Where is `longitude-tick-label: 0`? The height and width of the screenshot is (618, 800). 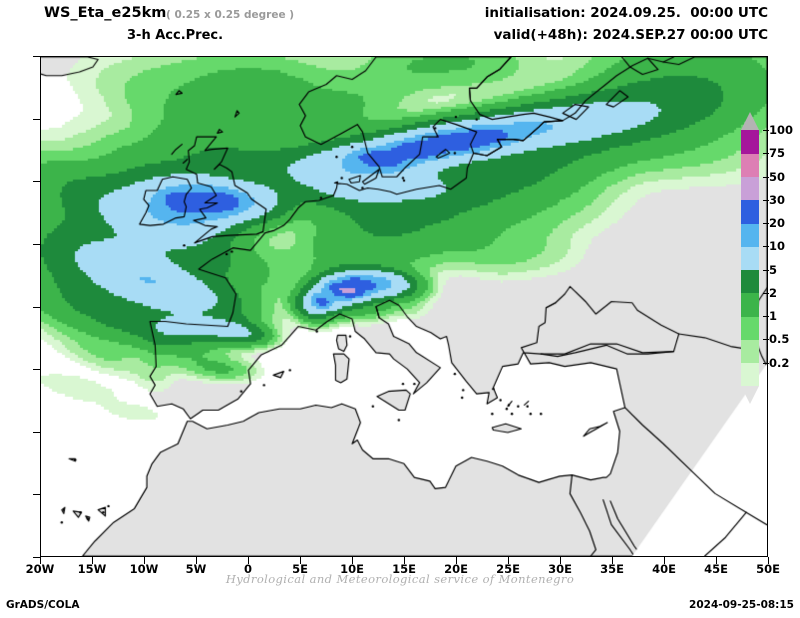
longitude-tick-label: 0 is located at coordinates (248, 569).